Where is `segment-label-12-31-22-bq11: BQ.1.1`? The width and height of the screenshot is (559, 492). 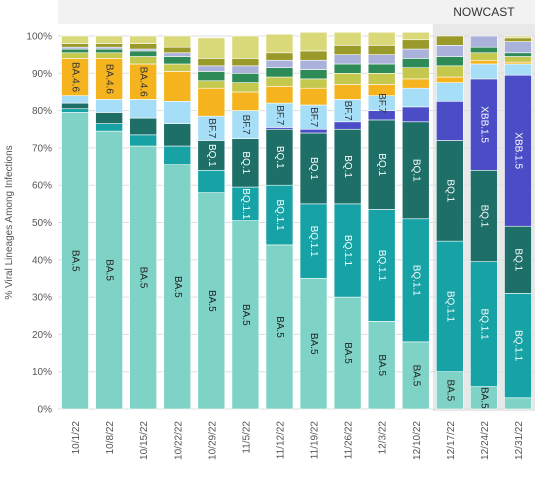 segment-label-12-31-22-bq11: BQ.1.1 is located at coordinates (517, 346).